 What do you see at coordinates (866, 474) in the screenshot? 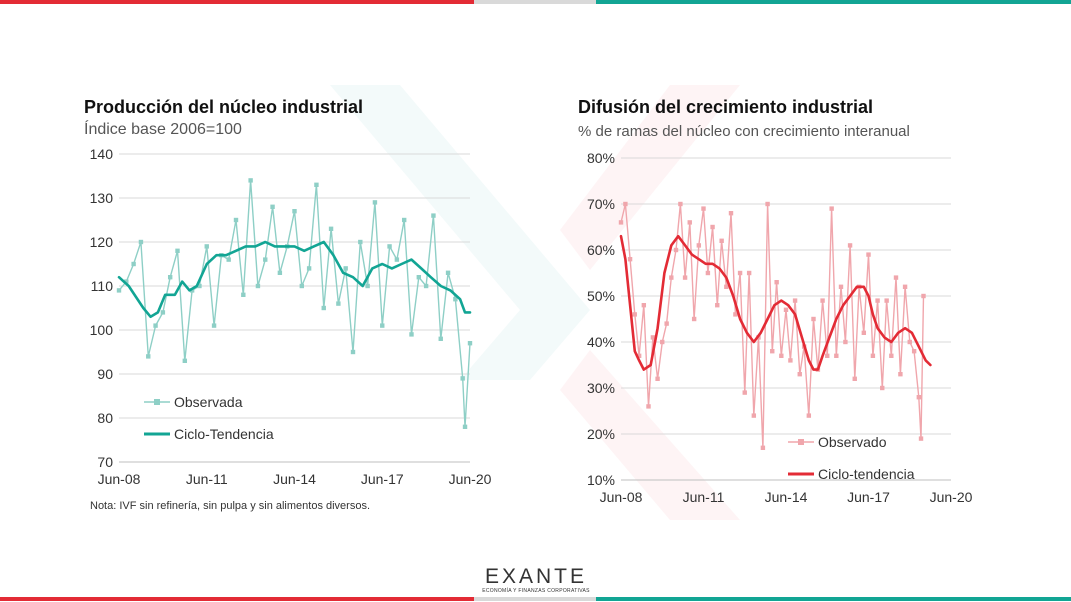
I see `chart2-legend-label-2: Ciclo-tendencia` at bounding box center [866, 474].